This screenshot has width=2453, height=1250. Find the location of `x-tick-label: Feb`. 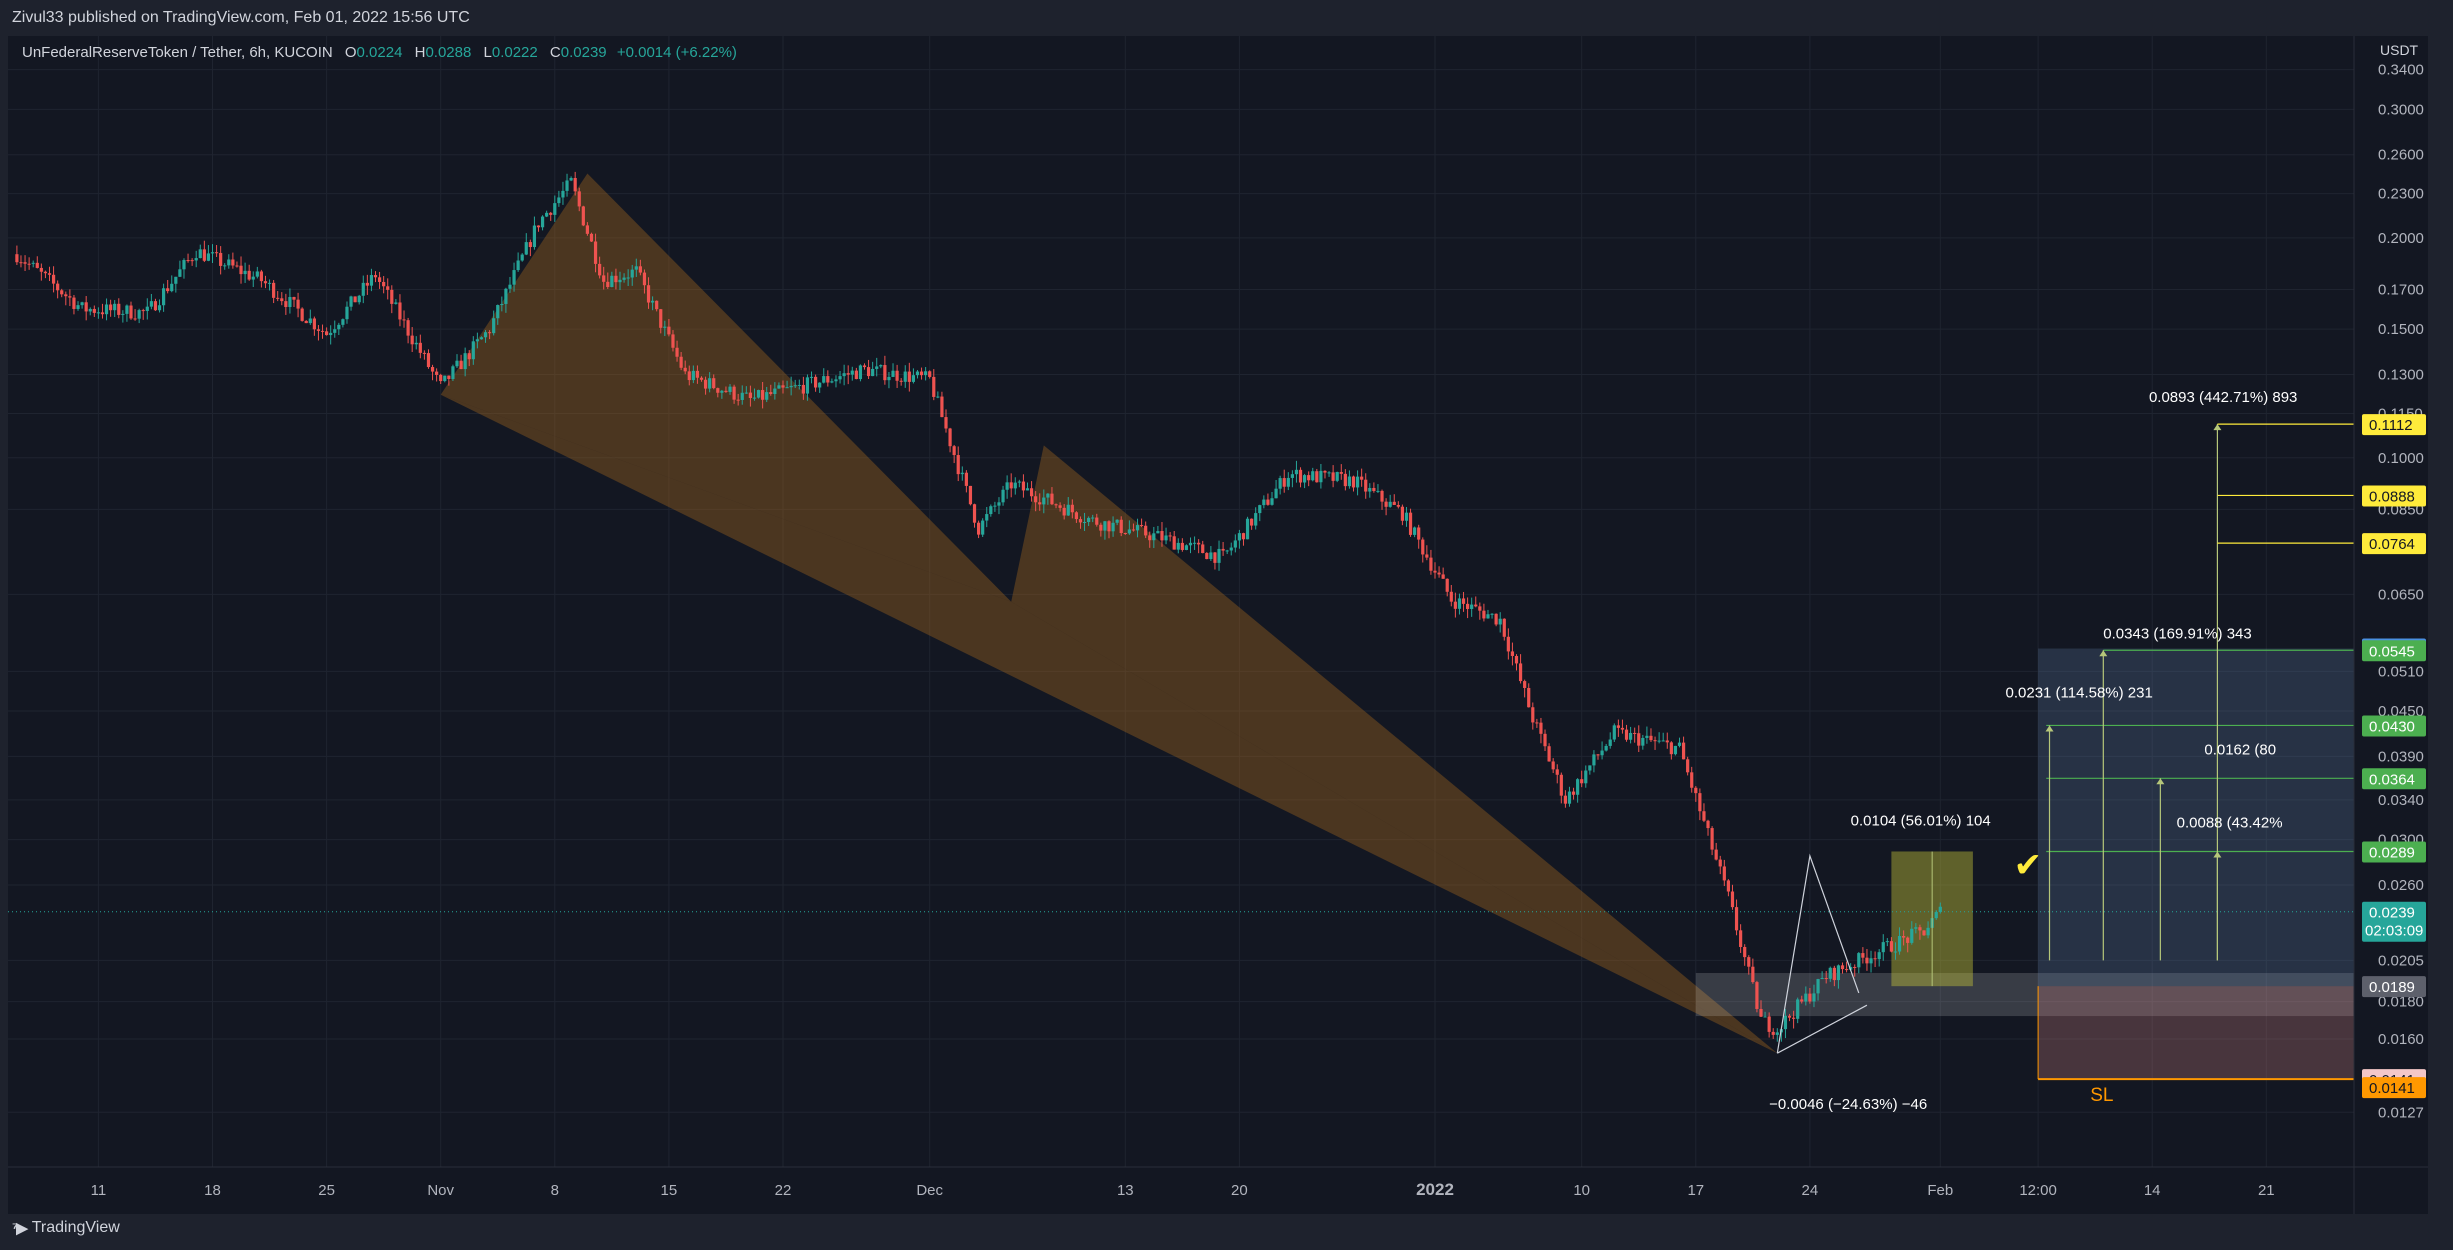

x-tick-label: Feb is located at coordinates (1940, 1190).